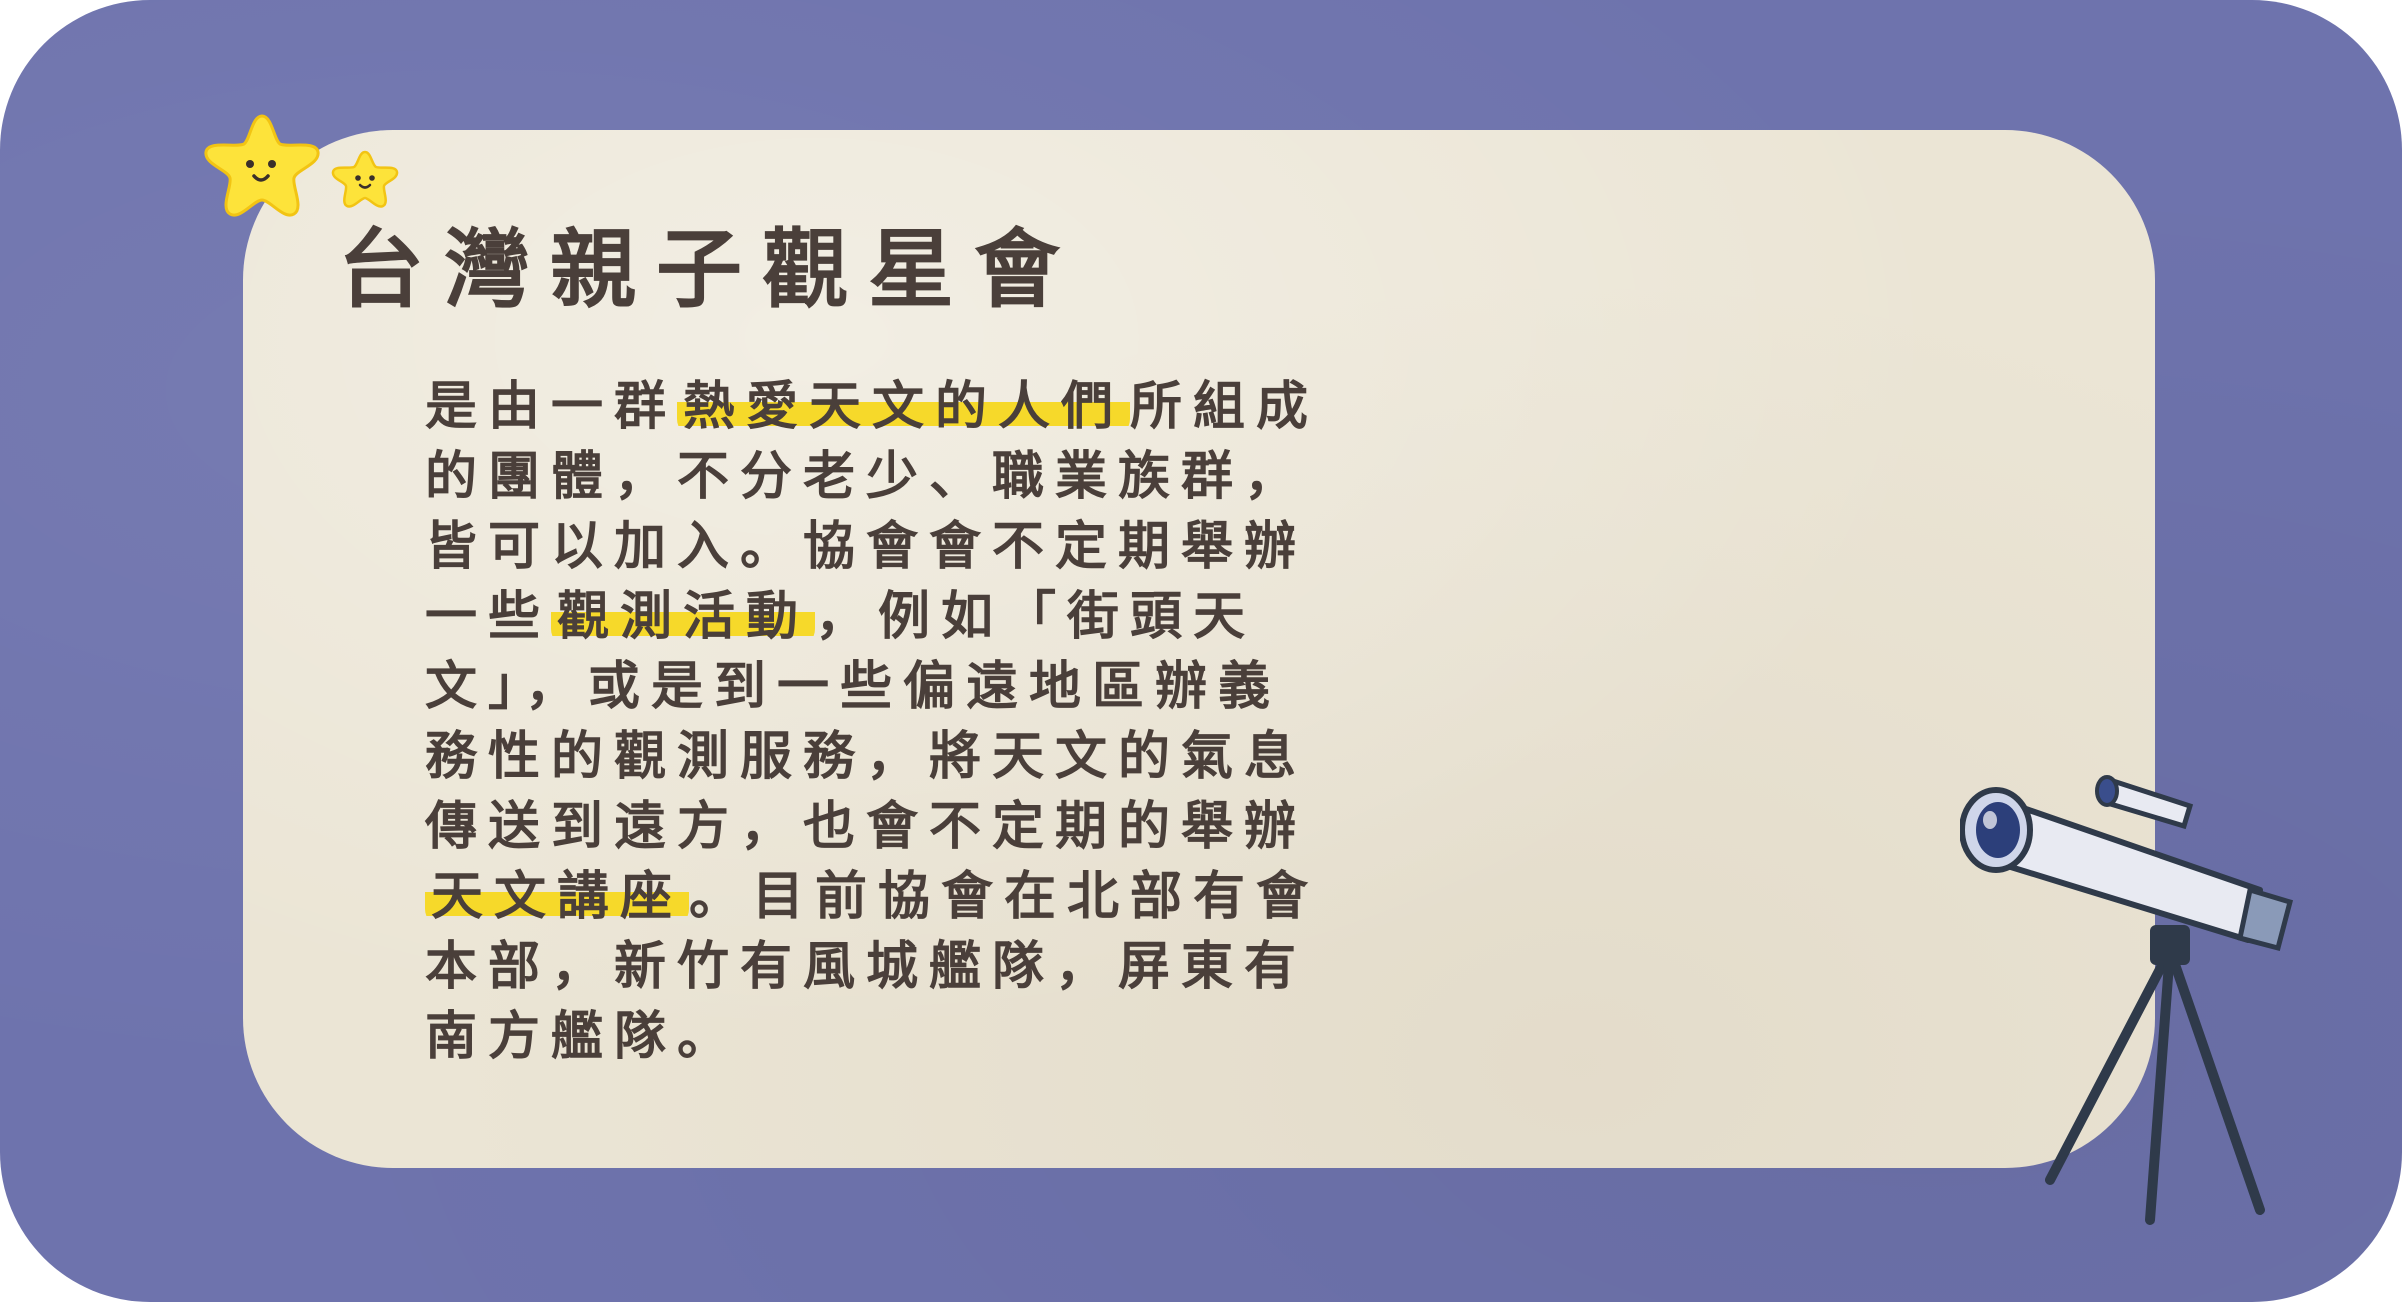 The image size is (2402, 1302). What do you see at coordinates (1205, 897) in the screenshot?
I see `text-line: 天文講座 。目前協會在北部有會` at bounding box center [1205, 897].